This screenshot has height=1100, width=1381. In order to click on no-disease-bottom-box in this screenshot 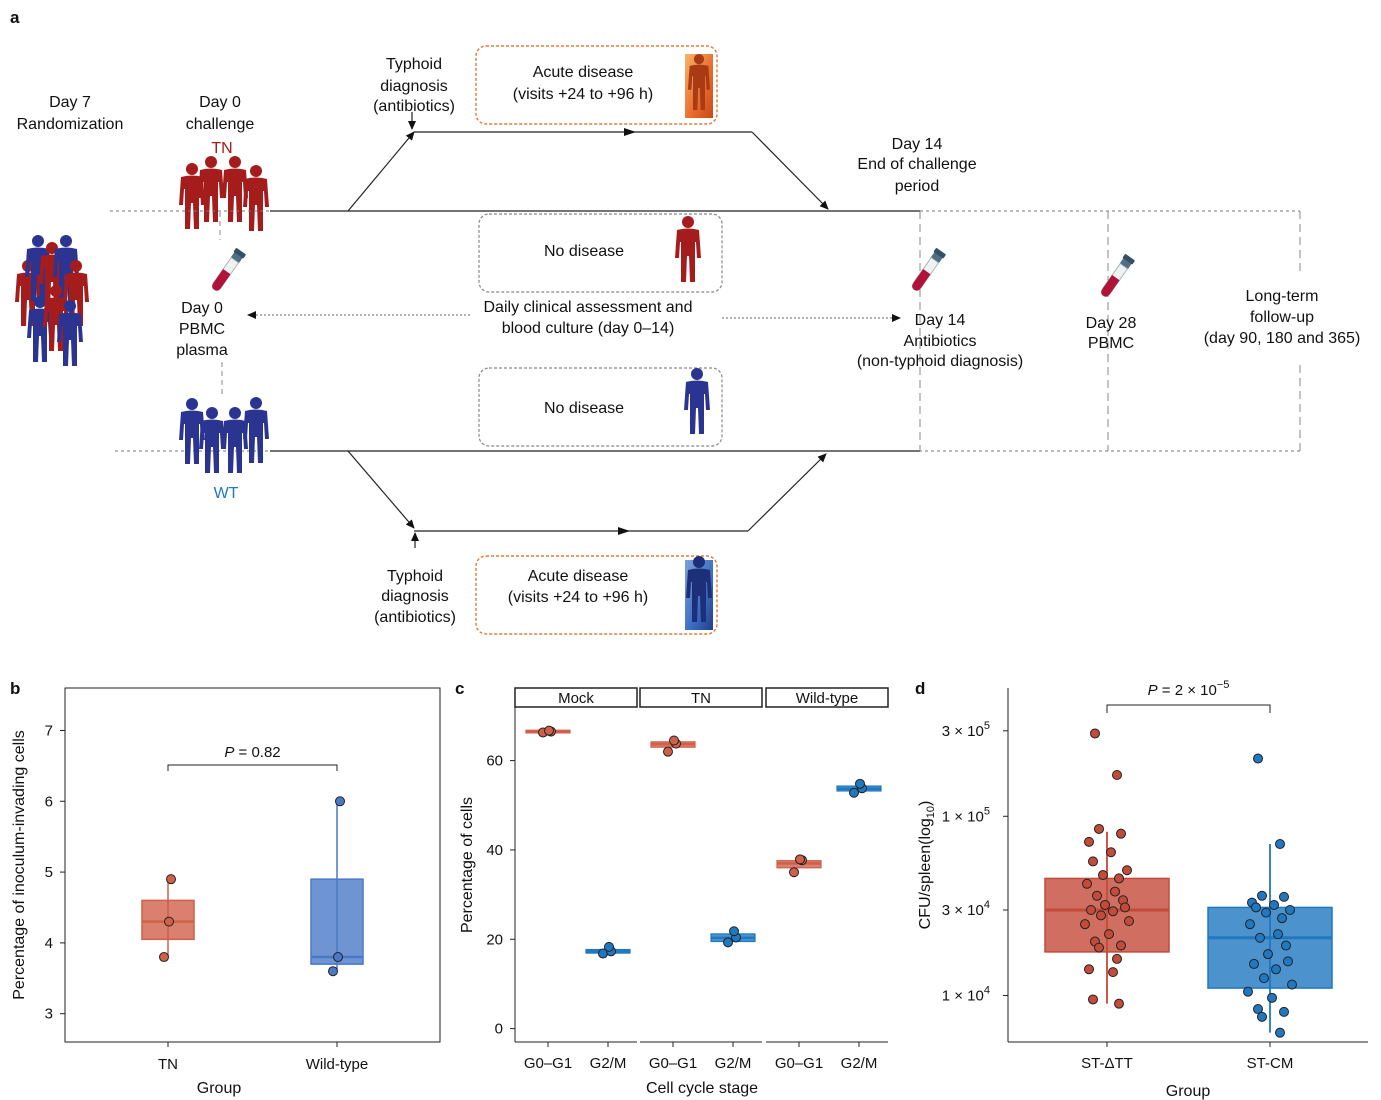, I will do `click(600, 407)`.